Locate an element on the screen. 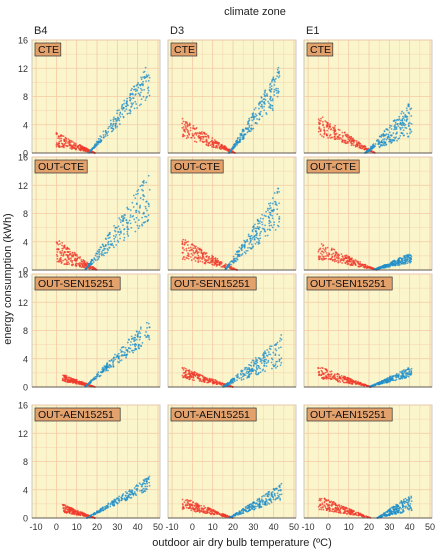 The image size is (440, 550). row-label-box is located at coordinates (320, 49).